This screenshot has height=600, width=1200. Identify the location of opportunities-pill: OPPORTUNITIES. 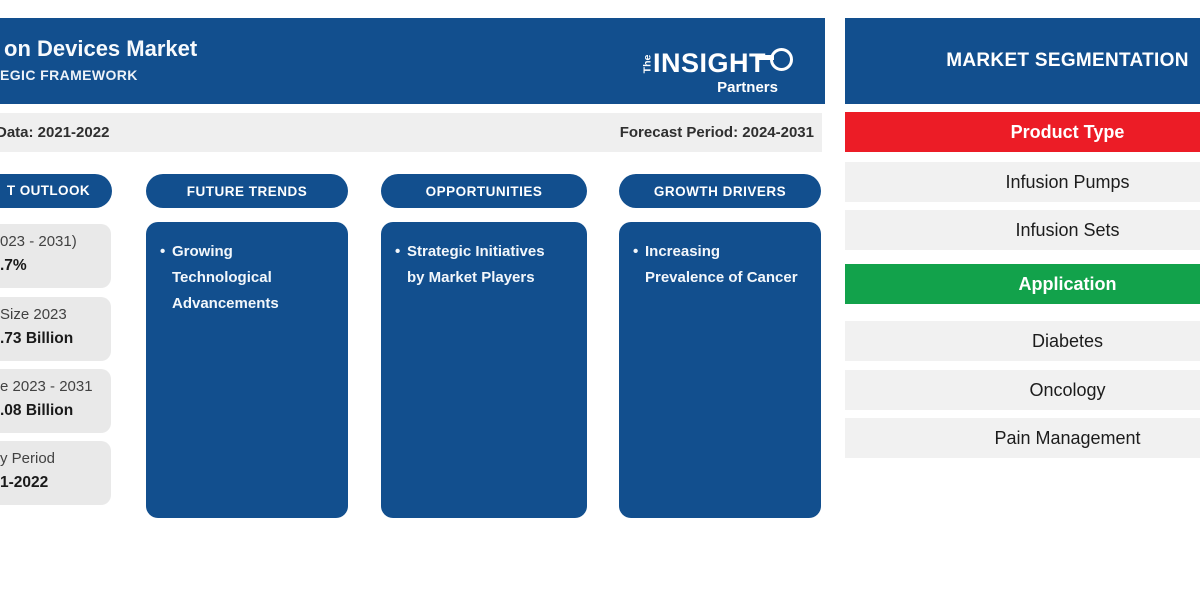
(484, 191).